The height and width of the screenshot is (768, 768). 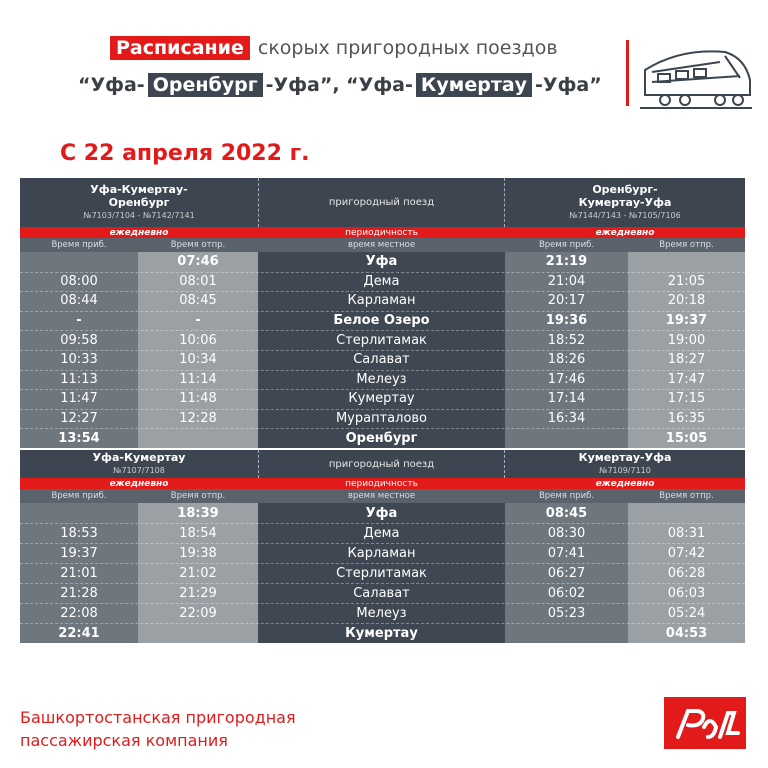 I want to click on subtitle-part: “Уфа-, so click(x=111, y=85).